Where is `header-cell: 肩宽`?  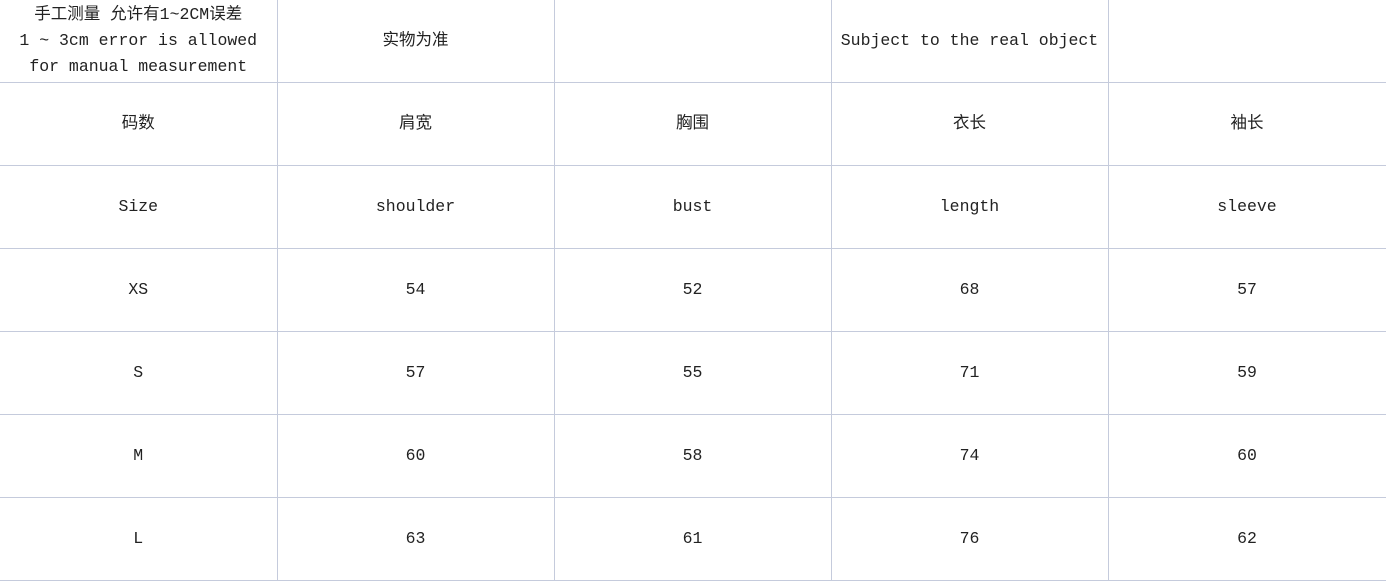
header-cell: 肩宽 is located at coordinates (415, 124).